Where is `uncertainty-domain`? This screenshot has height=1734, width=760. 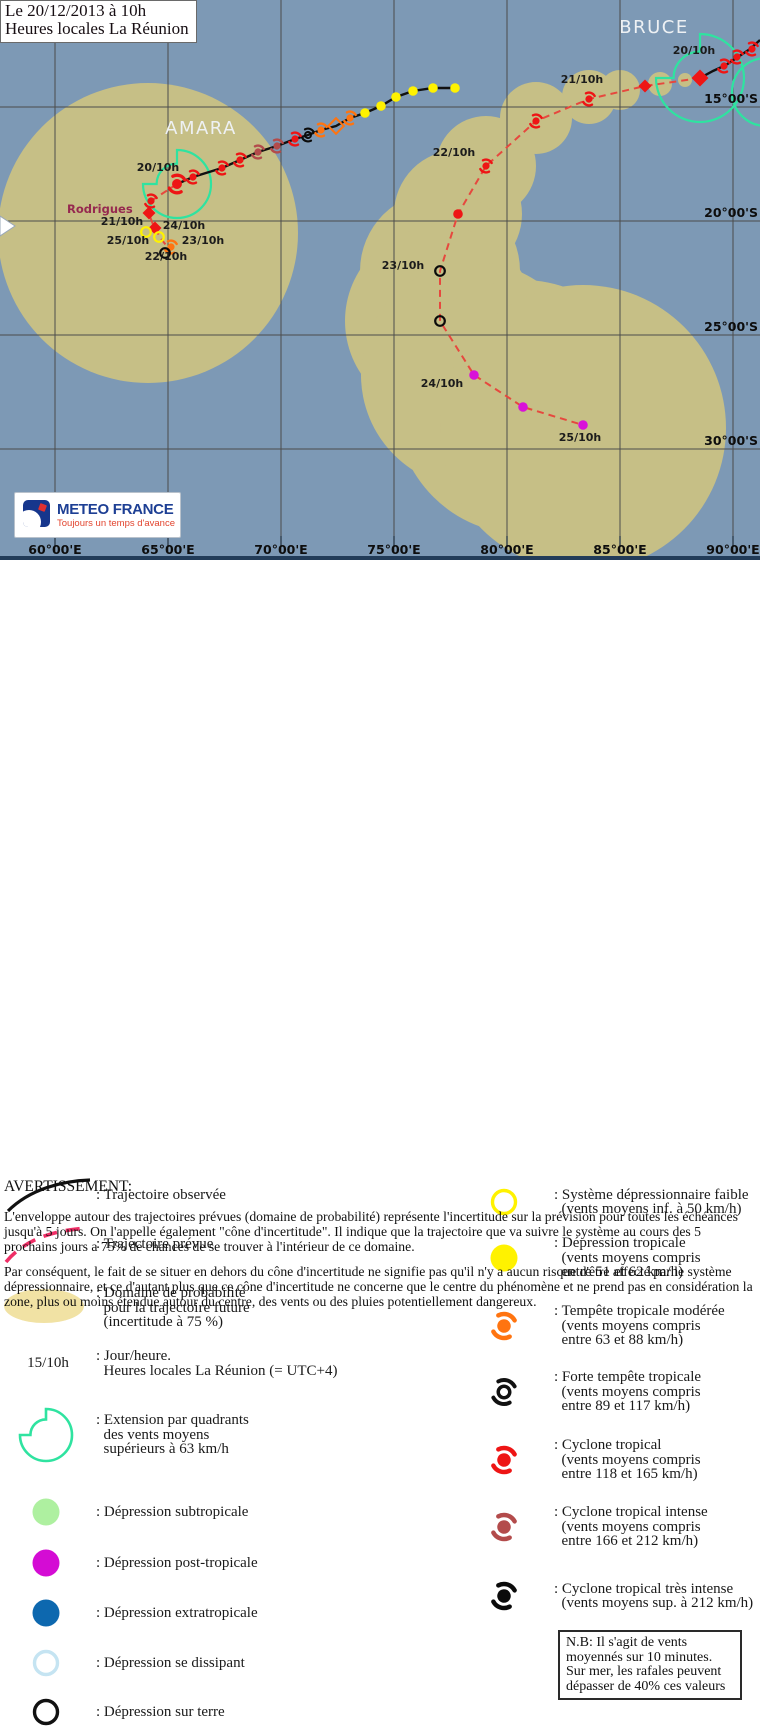 uncertainty-domain is located at coordinates (149, 233).